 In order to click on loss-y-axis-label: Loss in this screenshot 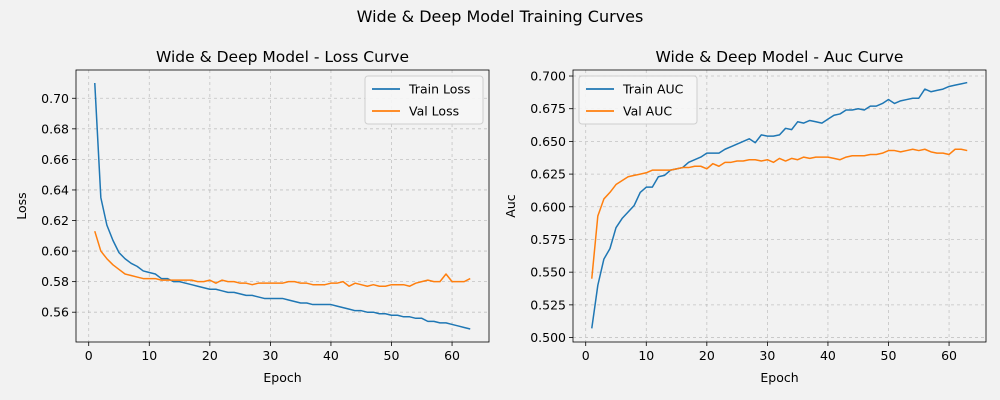, I will do `click(21, 205)`.